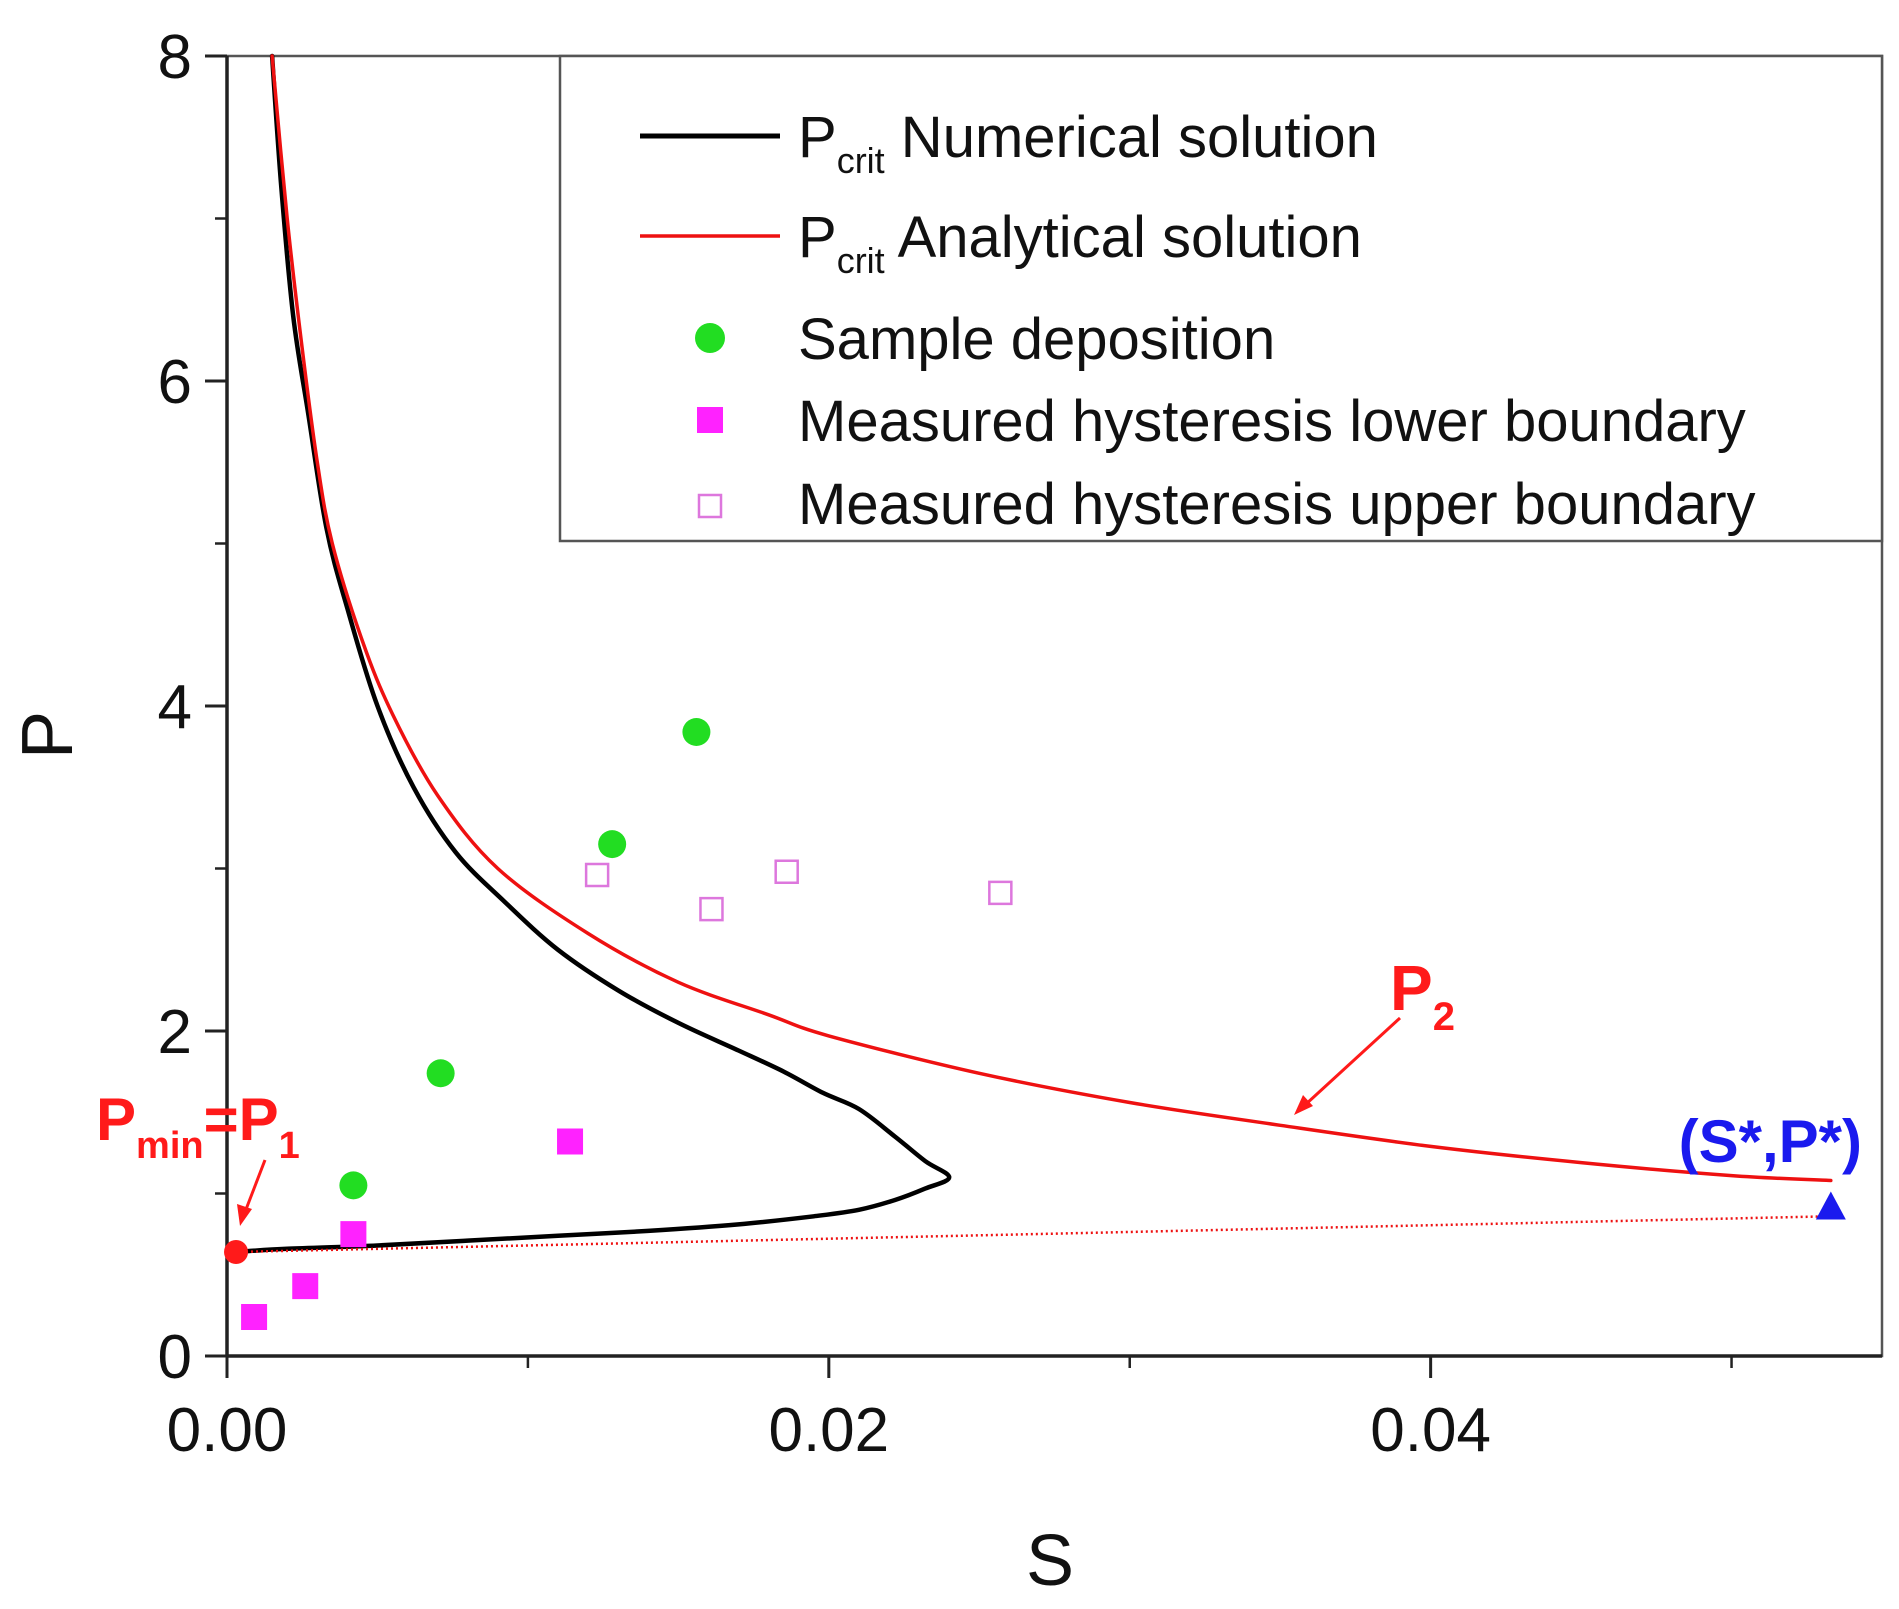 The width and height of the screenshot is (1899, 1609). What do you see at coordinates (1430, 1430) in the screenshot?
I see `x-tick-label-2: 0.04` at bounding box center [1430, 1430].